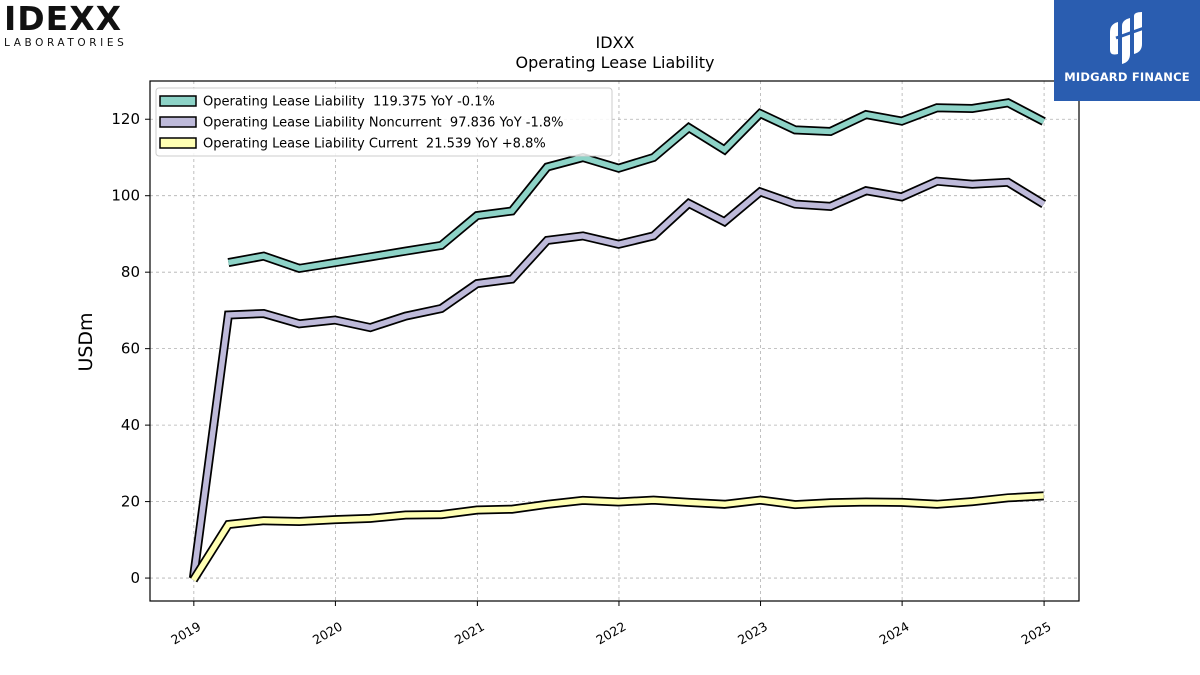  I want to click on y-tick-label: 20, so click(130, 502).